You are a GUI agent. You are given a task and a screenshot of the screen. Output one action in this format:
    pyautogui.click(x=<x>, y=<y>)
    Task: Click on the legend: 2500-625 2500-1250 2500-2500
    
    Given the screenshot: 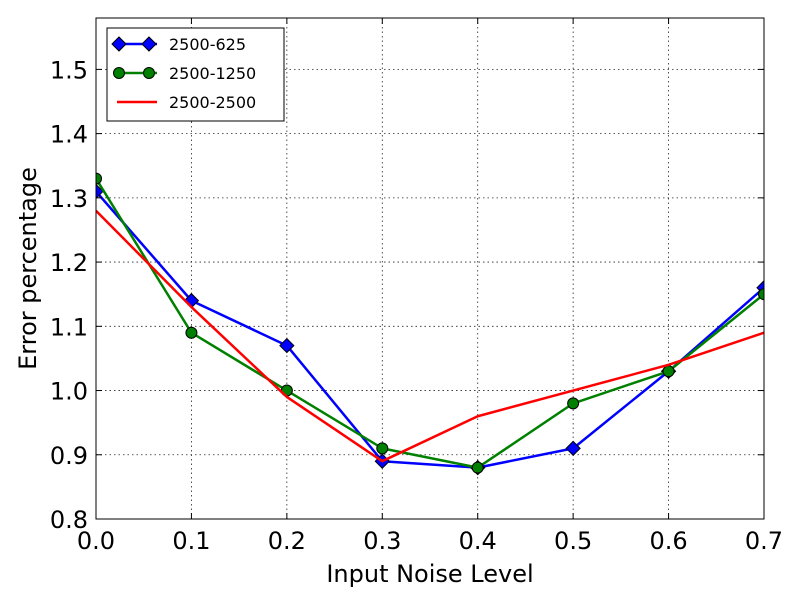 What is the action you would take?
    pyautogui.click(x=195, y=74)
    